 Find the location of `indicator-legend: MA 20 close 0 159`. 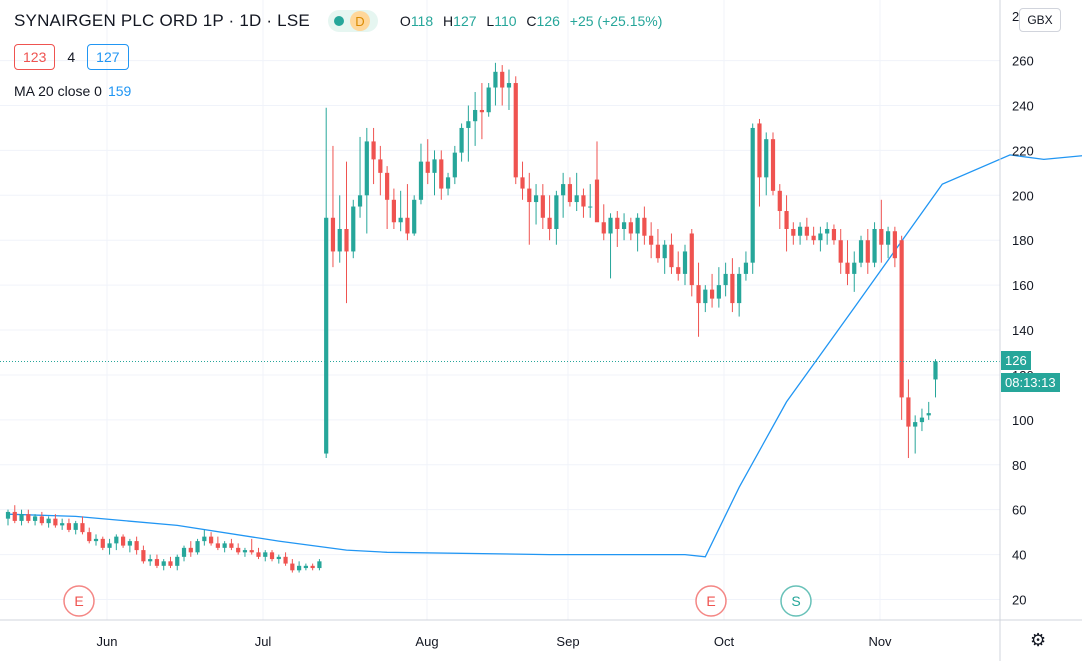

indicator-legend: MA 20 close 0 159 is located at coordinates (72, 91).